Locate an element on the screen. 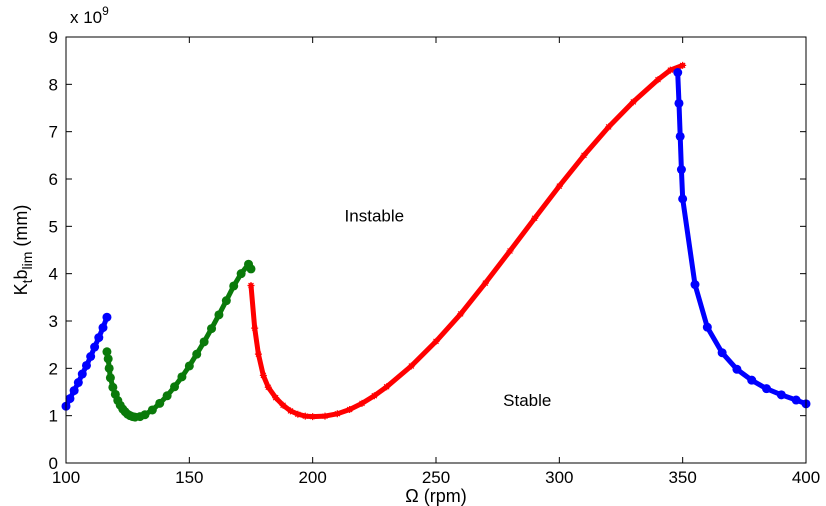 The height and width of the screenshot is (506, 826). y-tick-label: 1 is located at coordinates (53, 416).